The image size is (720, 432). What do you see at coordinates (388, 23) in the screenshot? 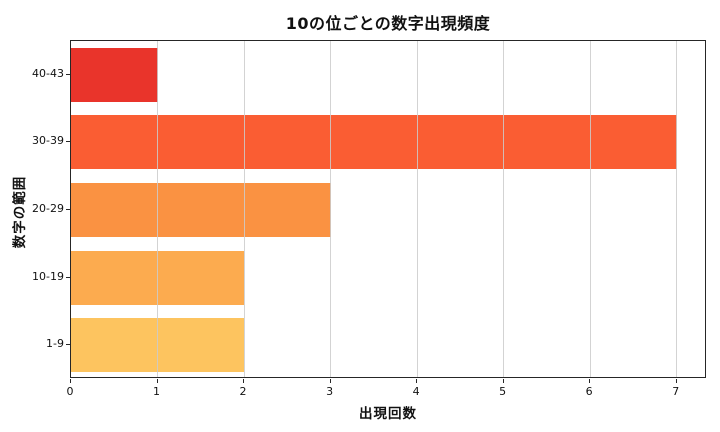
I see `chart-title: 10の位ごとの数字出現頻度` at bounding box center [388, 23].